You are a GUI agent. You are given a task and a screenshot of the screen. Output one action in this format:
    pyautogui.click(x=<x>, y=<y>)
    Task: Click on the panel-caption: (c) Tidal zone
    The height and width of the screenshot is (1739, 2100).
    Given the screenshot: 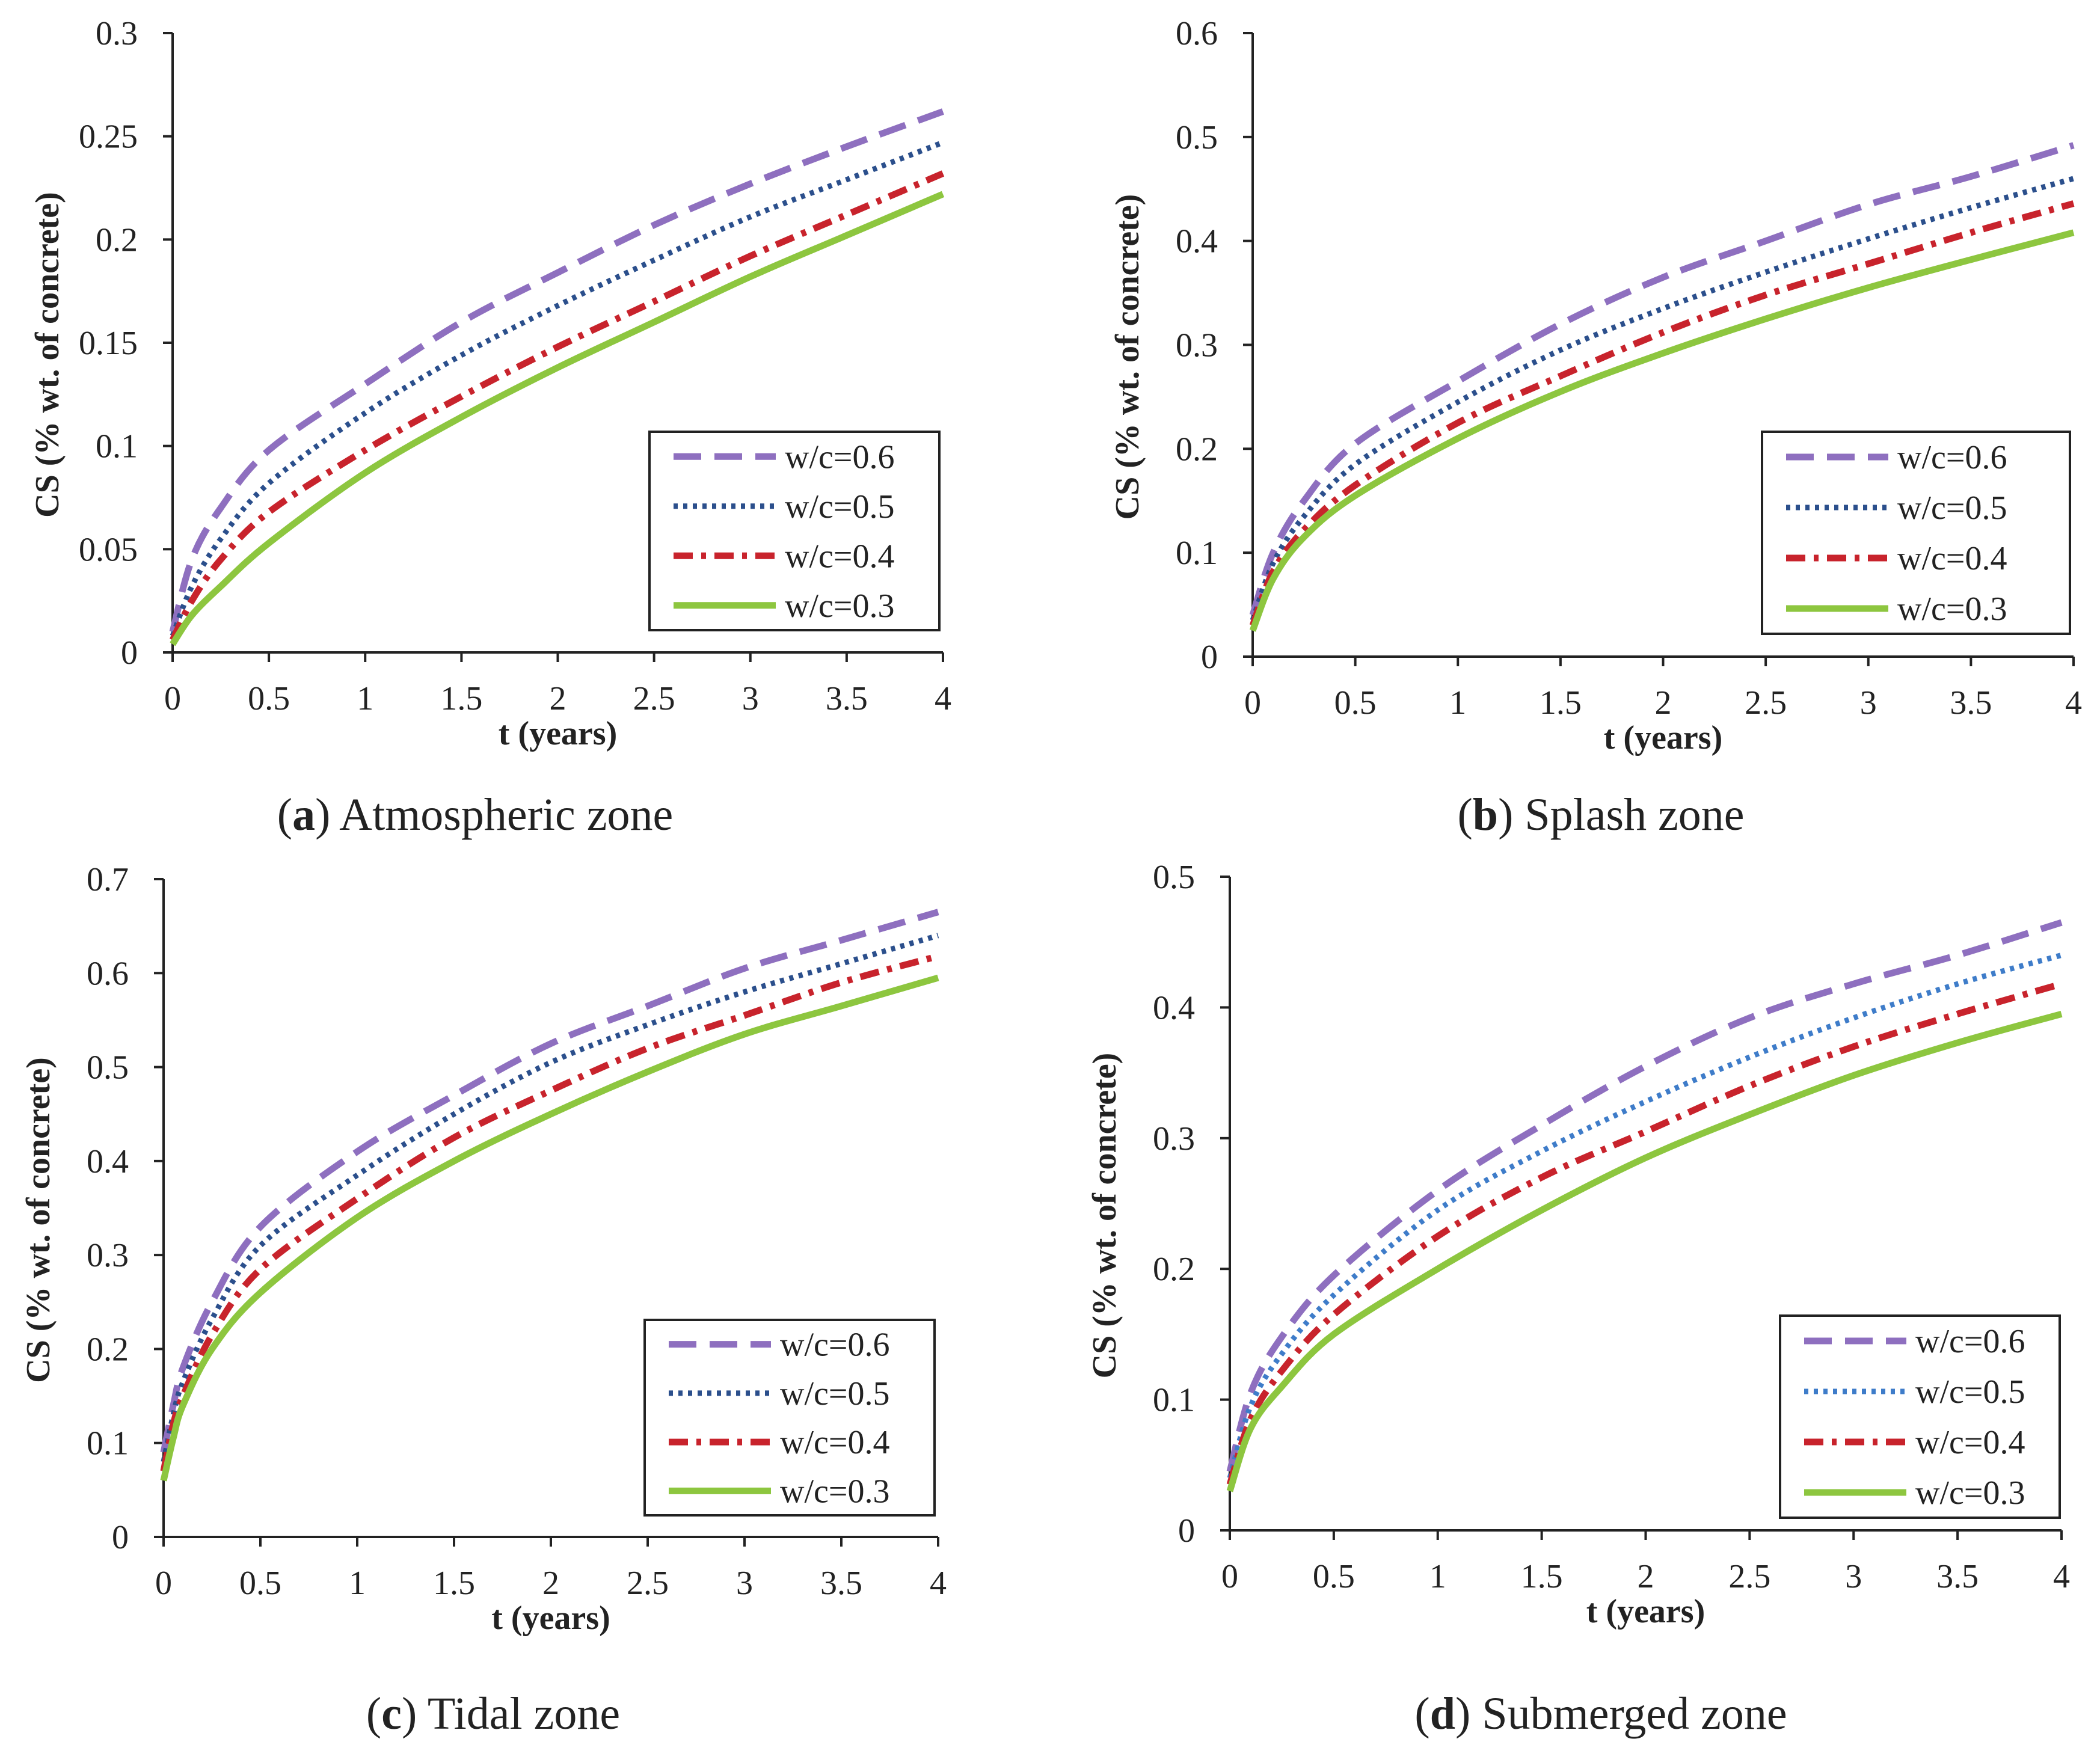 What is the action you would take?
    pyautogui.click(x=493, y=1714)
    